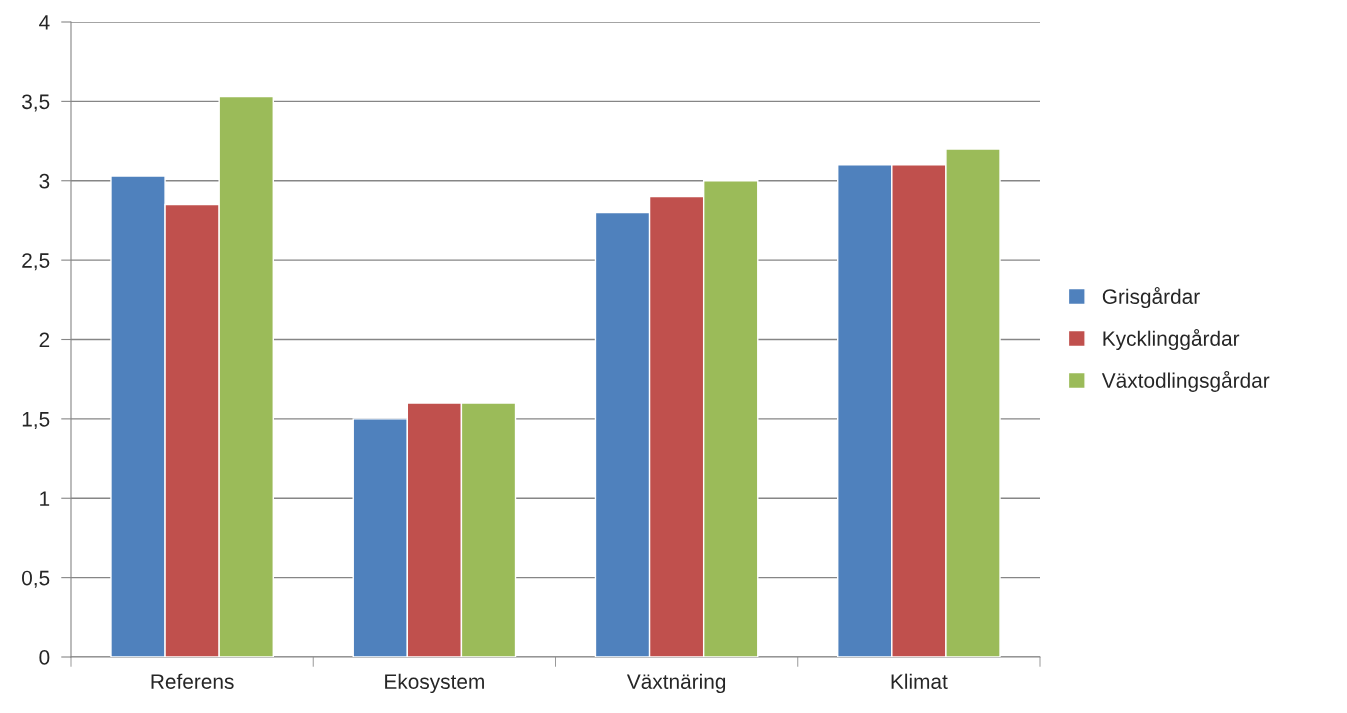 The height and width of the screenshot is (713, 1347). What do you see at coordinates (1151, 297) in the screenshot?
I see `legend-label: Grisgårdar` at bounding box center [1151, 297].